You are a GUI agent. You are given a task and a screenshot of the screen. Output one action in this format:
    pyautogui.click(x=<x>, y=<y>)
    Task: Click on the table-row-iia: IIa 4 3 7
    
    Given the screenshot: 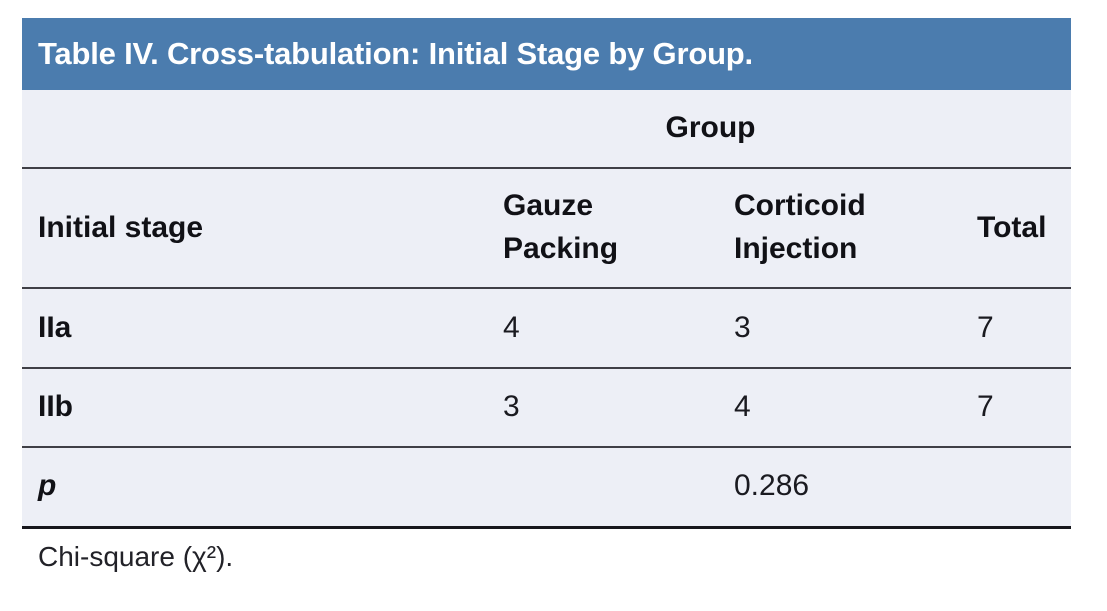 What is the action you would take?
    pyautogui.click(x=546, y=328)
    